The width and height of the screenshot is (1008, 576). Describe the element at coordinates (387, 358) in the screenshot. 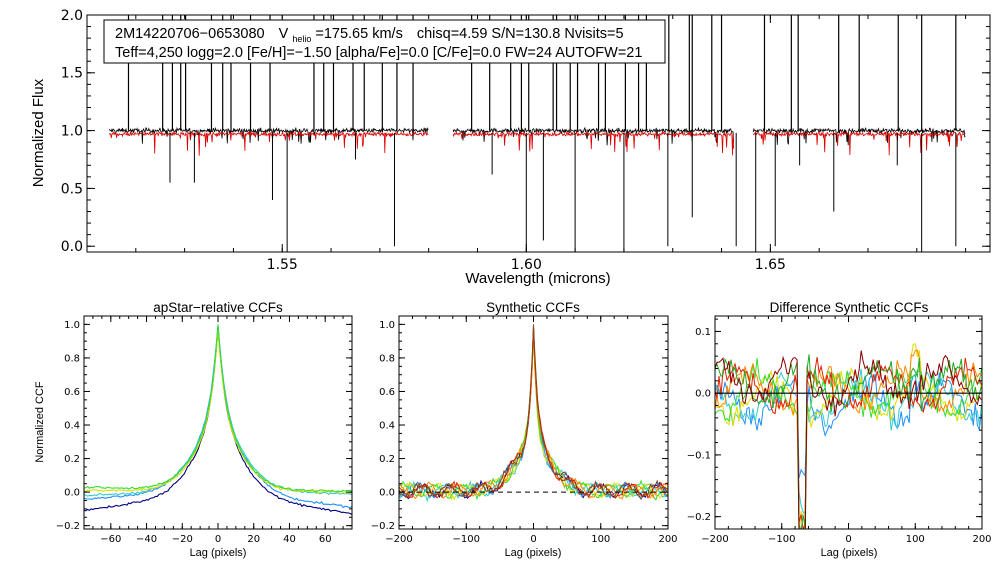

I see `synthetic-ccf-ytick-label: 0.8` at that location.